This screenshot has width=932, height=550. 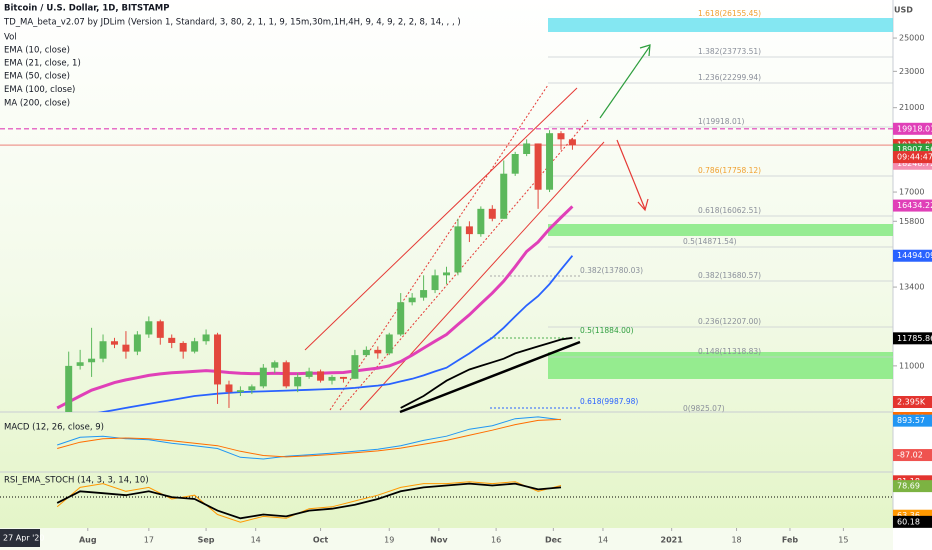 What do you see at coordinates (54, 428) in the screenshot?
I see `pane-title: MACD (12, 26, close, 9)` at bounding box center [54, 428].